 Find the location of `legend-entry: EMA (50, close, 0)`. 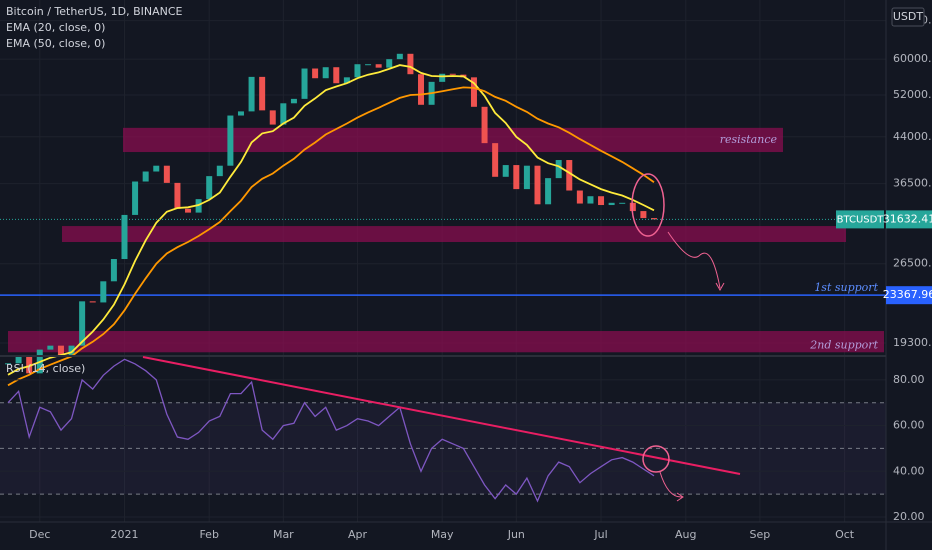

legend-entry: EMA (50, close, 0) is located at coordinates (55, 43).